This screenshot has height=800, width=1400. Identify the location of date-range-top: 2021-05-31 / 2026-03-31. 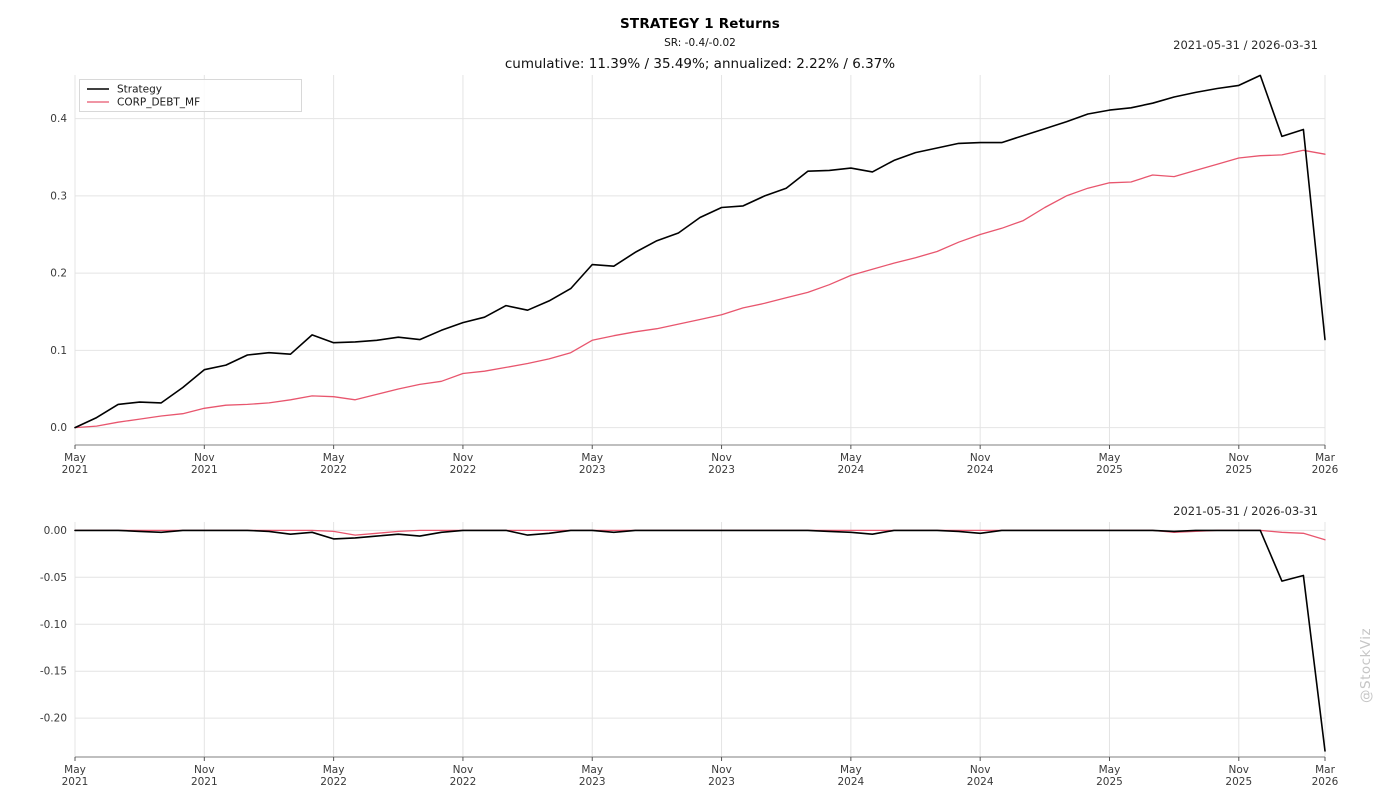
(1245, 45).